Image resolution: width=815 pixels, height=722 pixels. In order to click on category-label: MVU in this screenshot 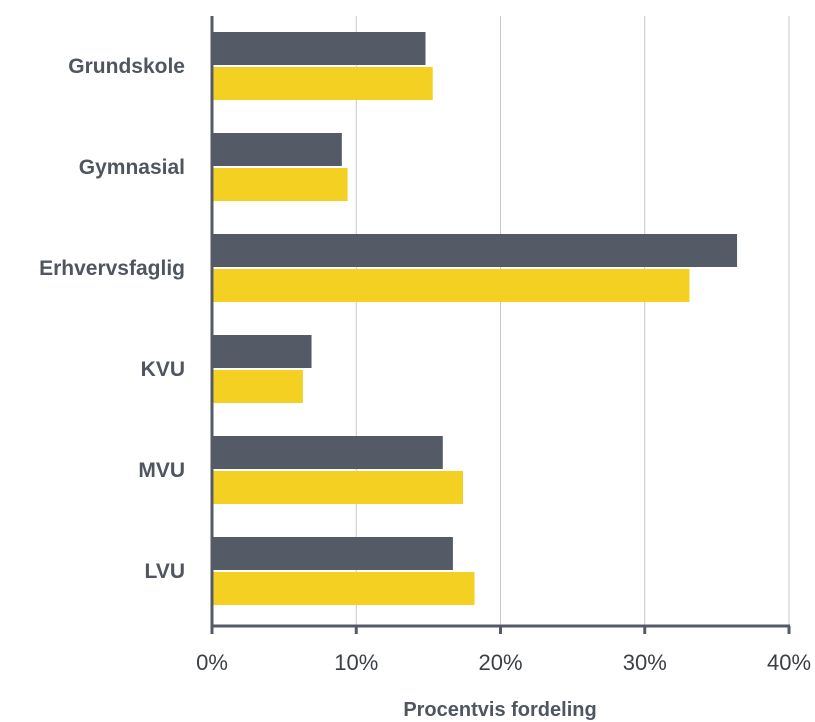, I will do `click(161, 470)`.